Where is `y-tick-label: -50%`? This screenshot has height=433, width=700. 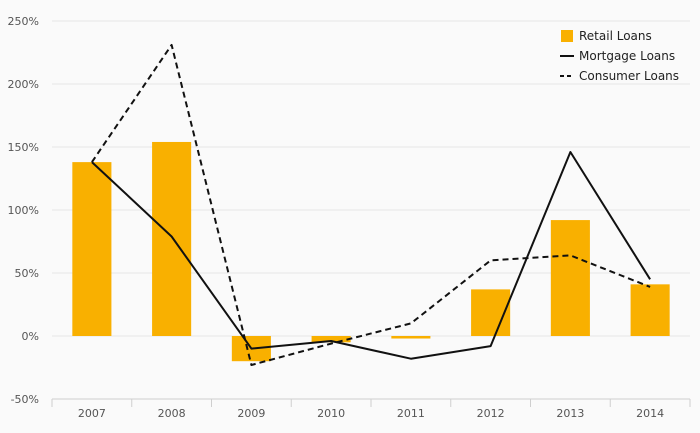 y-tick-label: -50% is located at coordinates (25, 399).